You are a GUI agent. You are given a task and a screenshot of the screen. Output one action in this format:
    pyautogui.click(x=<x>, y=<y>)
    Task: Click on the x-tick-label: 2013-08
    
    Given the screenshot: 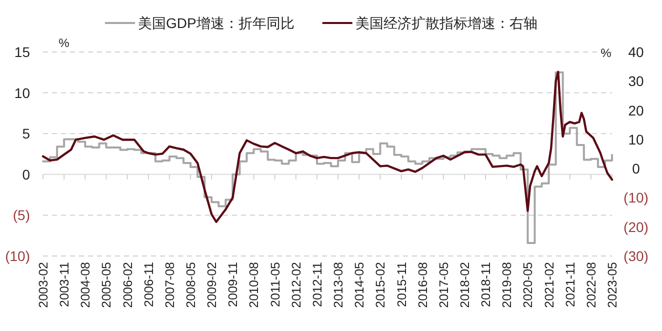 What is the action you would take?
    pyautogui.click(x=339, y=285)
    